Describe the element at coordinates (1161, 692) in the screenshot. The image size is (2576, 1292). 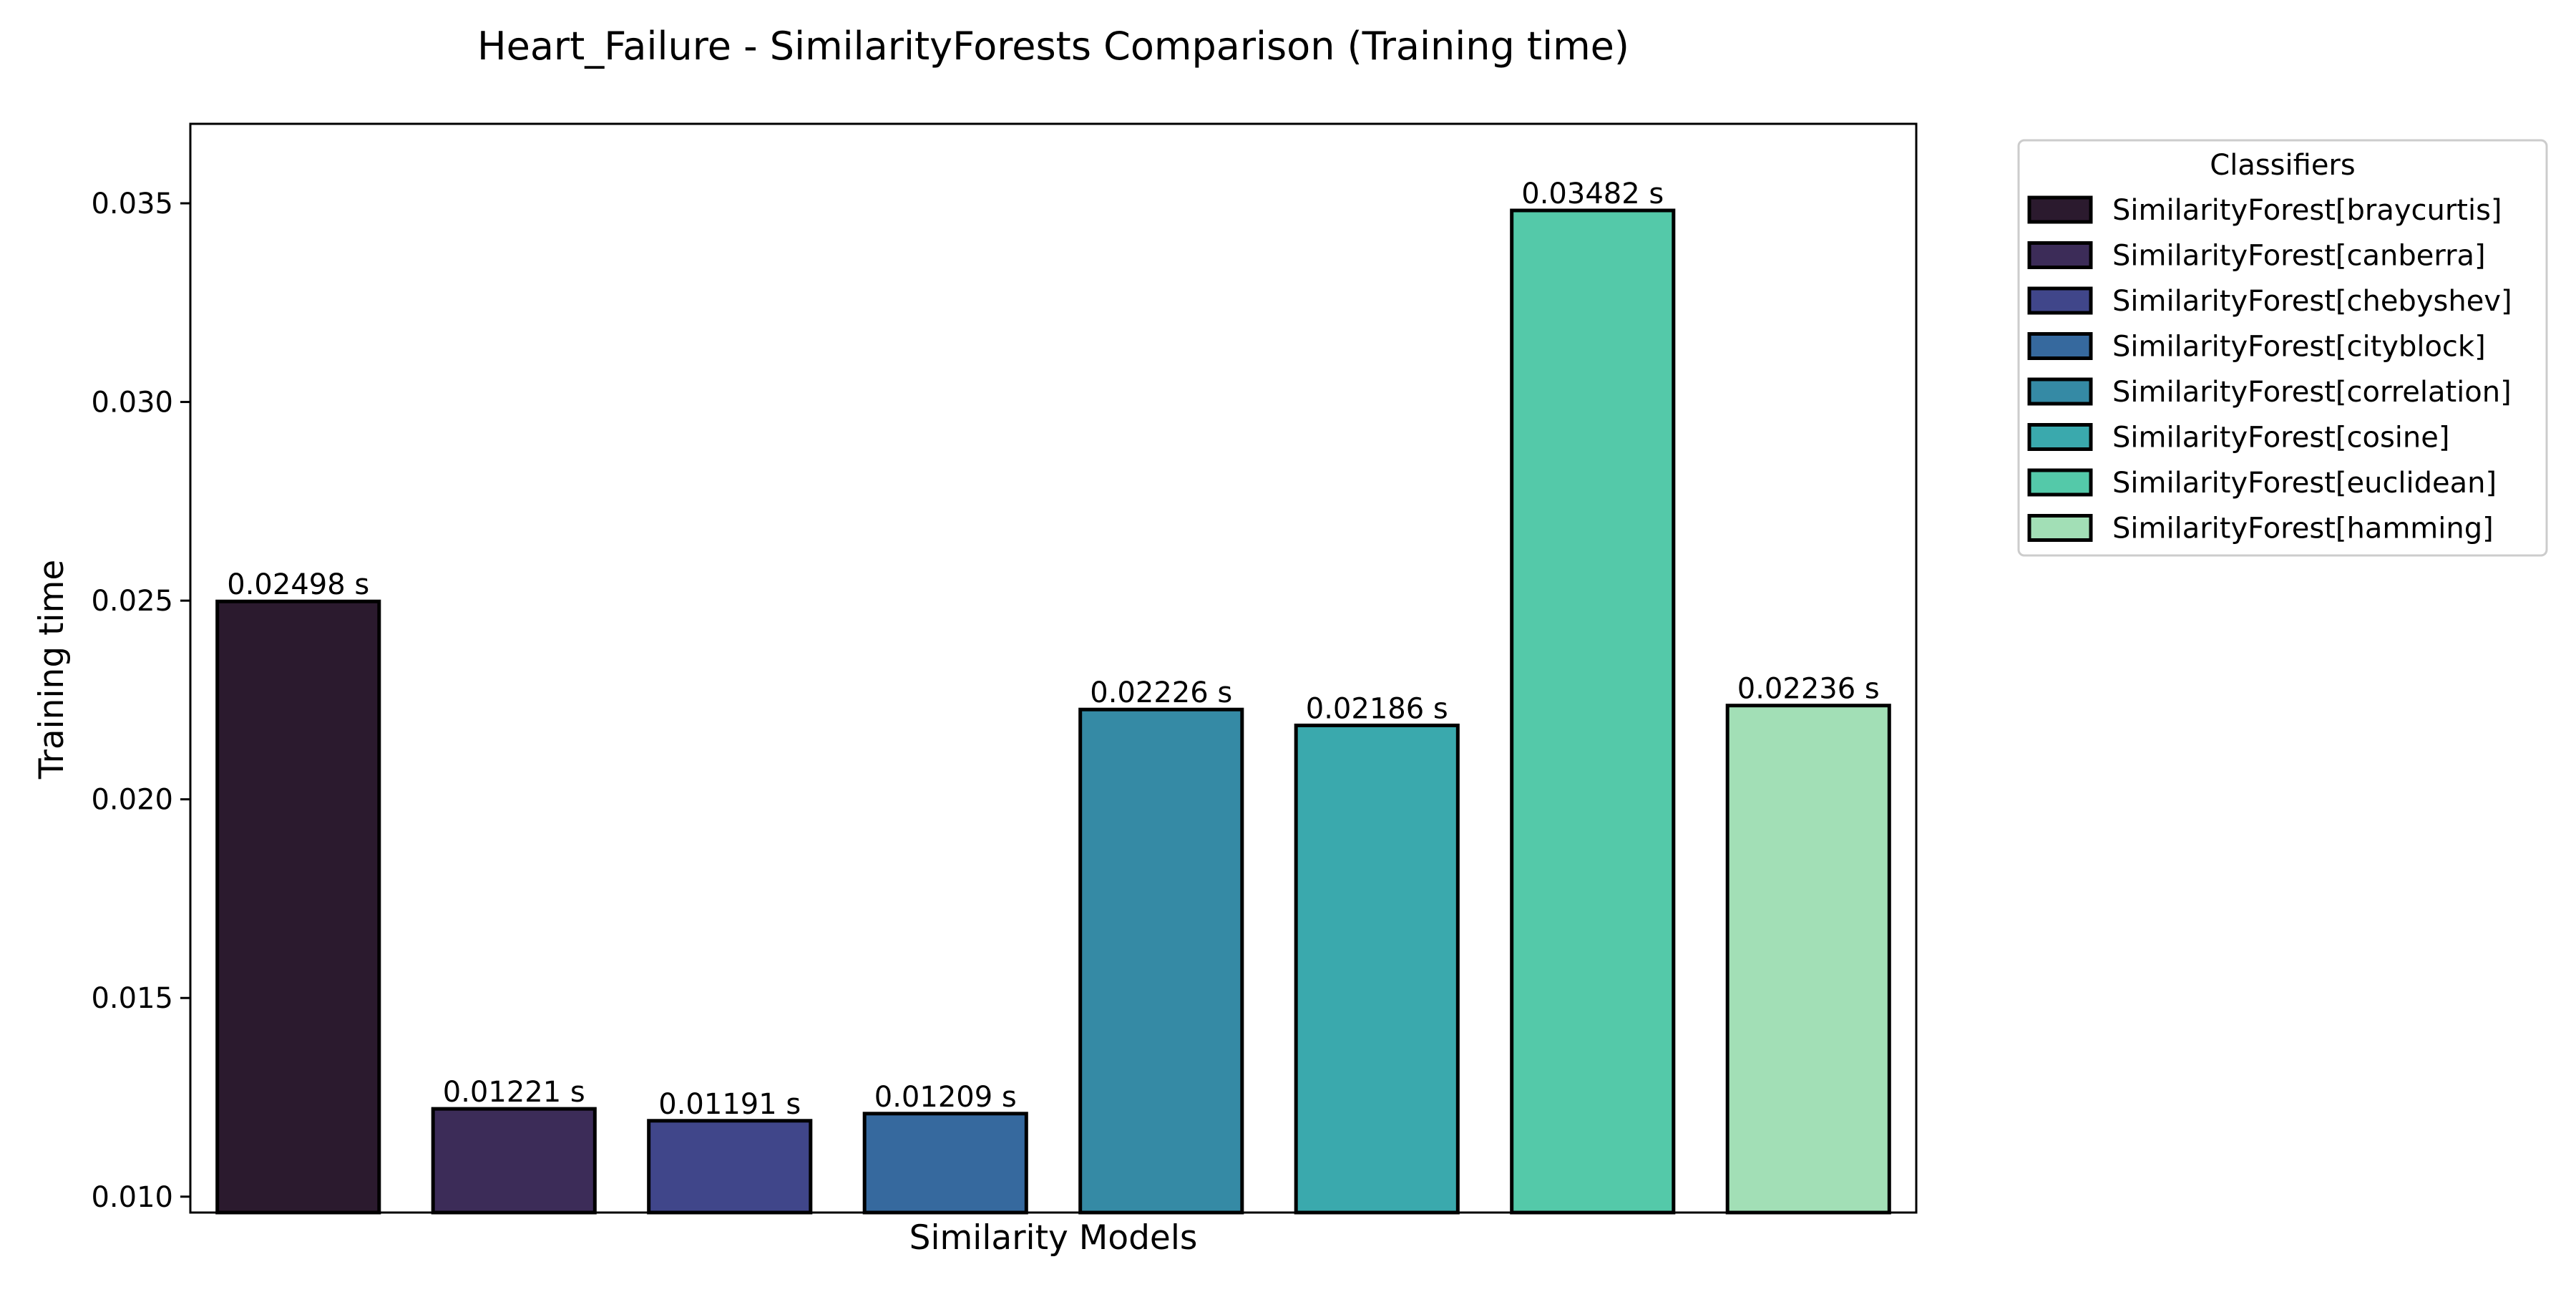
I see `bar-value-label: 0.02226 s` at that location.